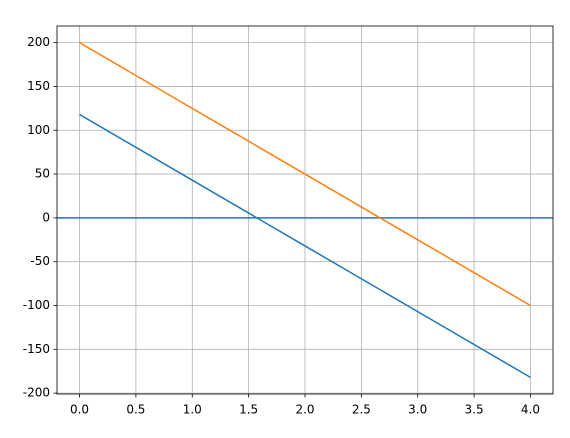 This screenshot has height=438, width=570. I want to click on x-tick-label: 1.0, so click(192, 410).